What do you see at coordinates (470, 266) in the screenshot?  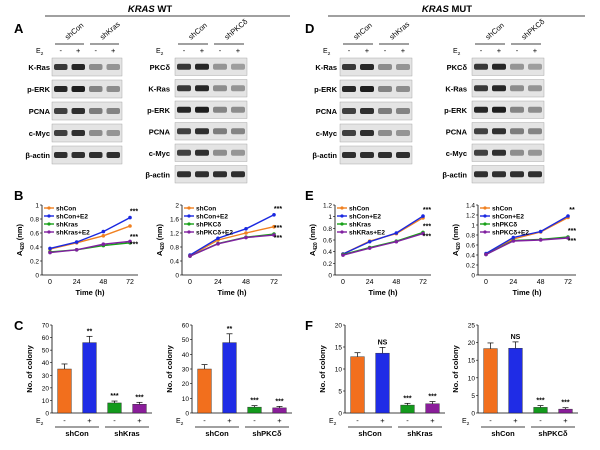 I see `y-tick-label: 0.2` at bounding box center [470, 266].